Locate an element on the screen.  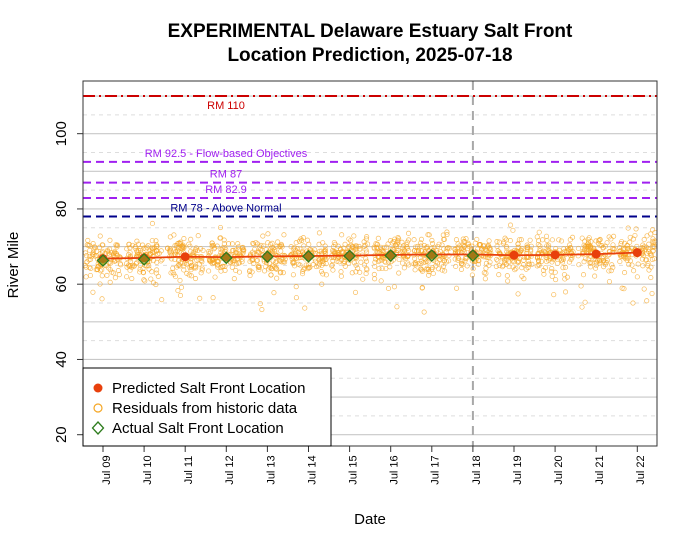
x-tick-label: Jul 13 is located at coordinates (271, 469).